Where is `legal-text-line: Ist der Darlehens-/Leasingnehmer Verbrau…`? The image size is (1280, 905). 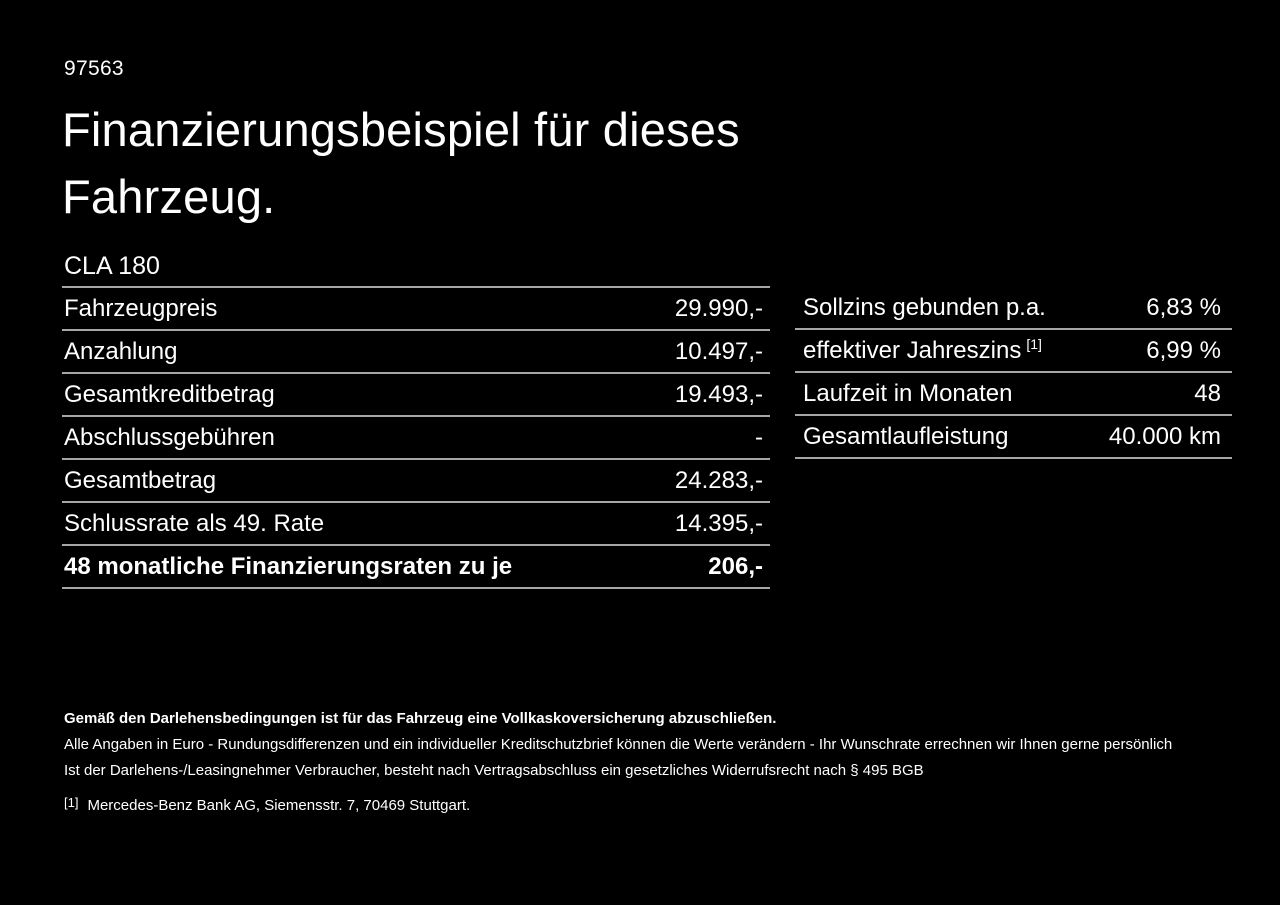 legal-text-line: Ist der Darlehens-/Leasingnehmer Verbrau… is located at coordinates (494, 770).